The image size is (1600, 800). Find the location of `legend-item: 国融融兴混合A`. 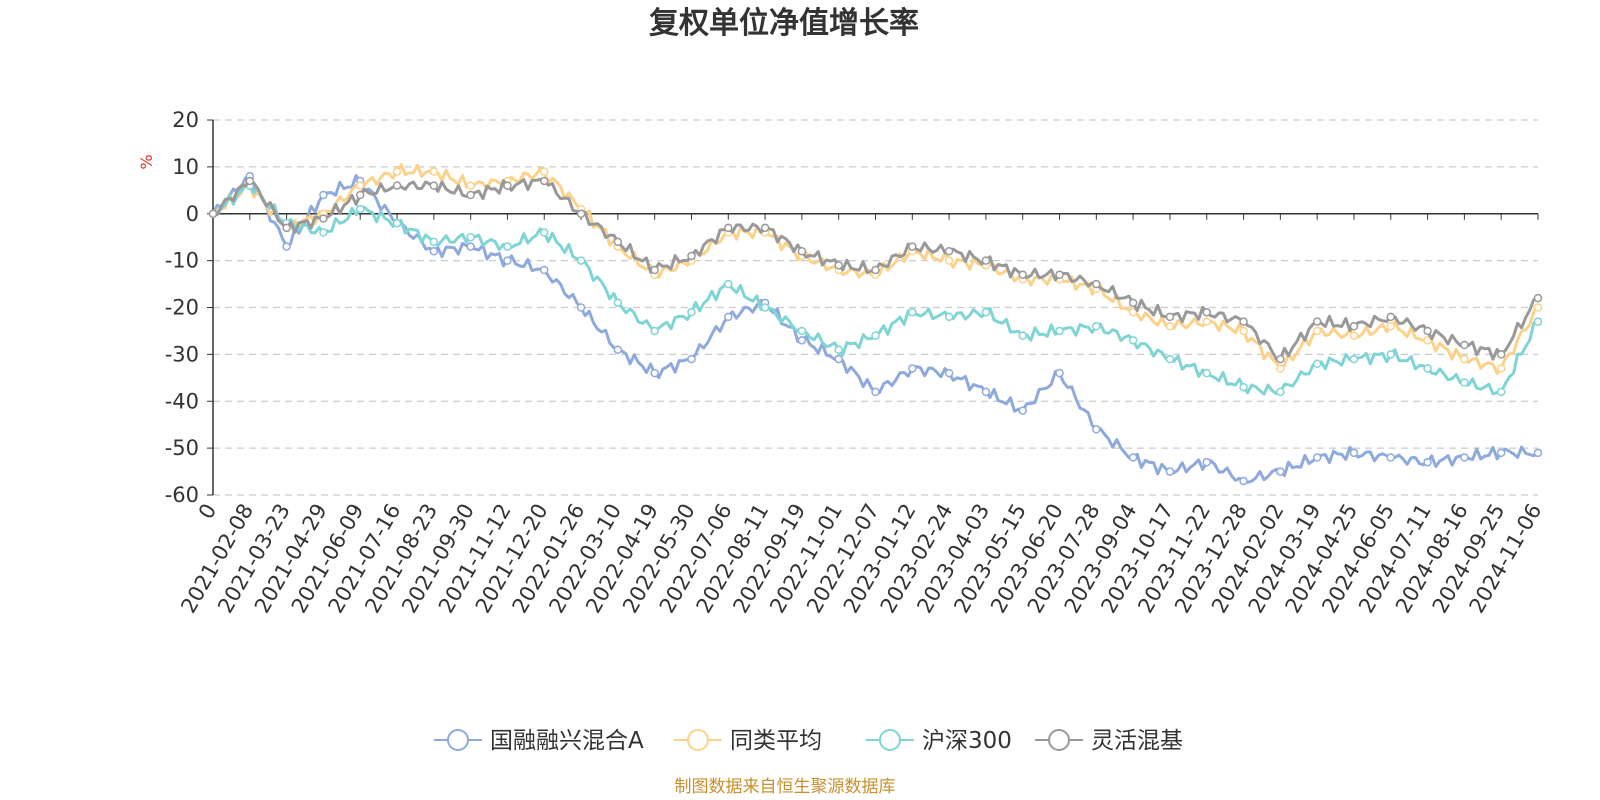

legend-item: 国融融兴混合A is located at coordinates (539, 741).